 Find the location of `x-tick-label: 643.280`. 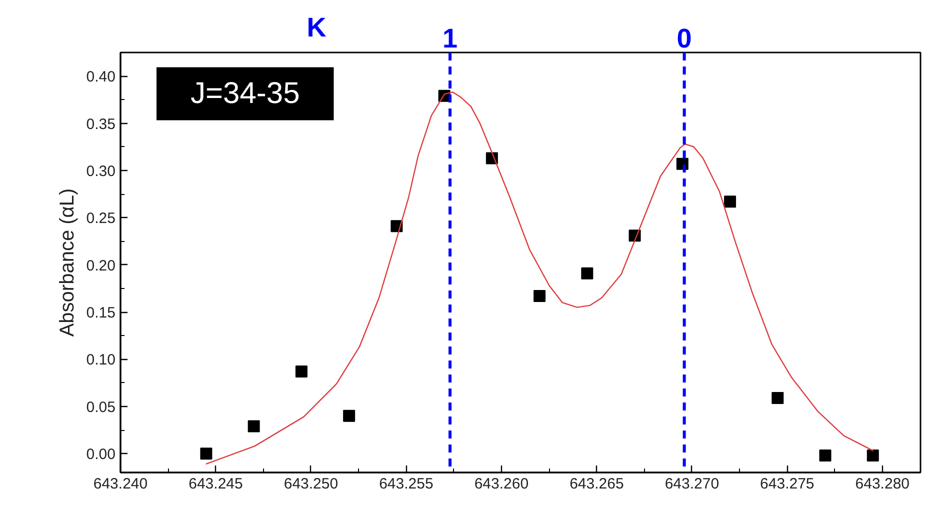

x-tick-label: 643.280 is located at coordinates (882, 484).